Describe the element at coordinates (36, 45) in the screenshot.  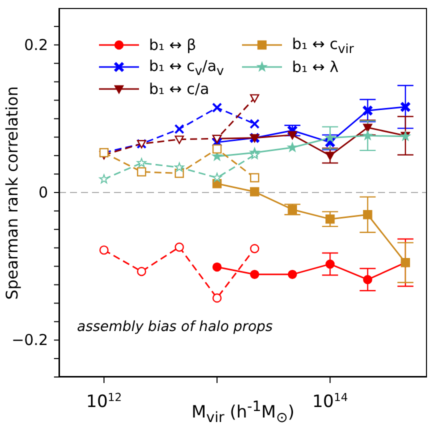
I see `y-tick-label: 0.2` at that location.